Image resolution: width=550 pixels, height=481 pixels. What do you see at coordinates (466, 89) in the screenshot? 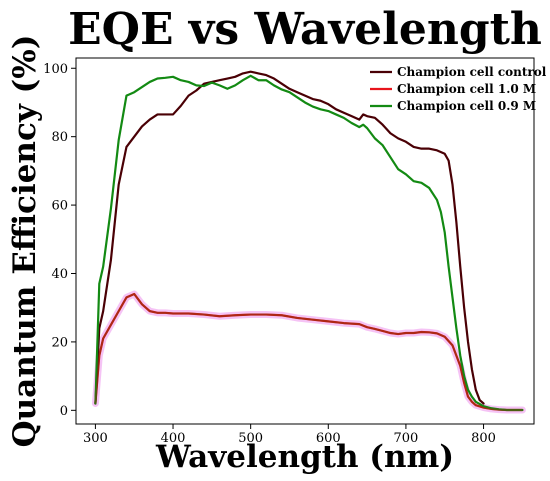
I see `legend-label-1-0m: Champion cell 1.0 M` at bounding box center [466, 89].